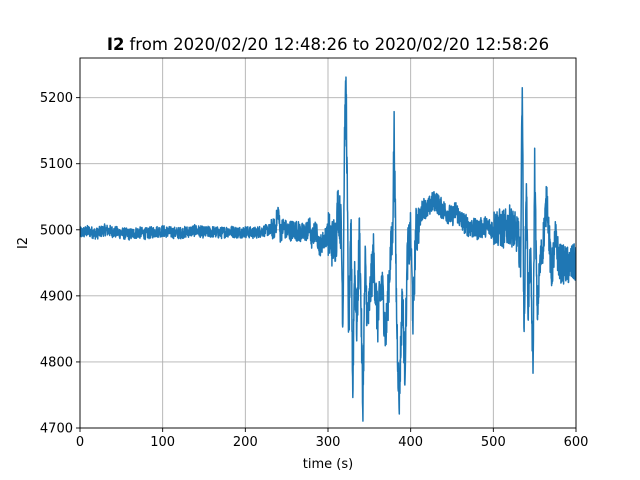 This screenshot has height=480, width=640. What do you see at coordinates (116, 44) in the screenshot?
I see `chart-title-bold: I2` at bounding box center [116, 44].